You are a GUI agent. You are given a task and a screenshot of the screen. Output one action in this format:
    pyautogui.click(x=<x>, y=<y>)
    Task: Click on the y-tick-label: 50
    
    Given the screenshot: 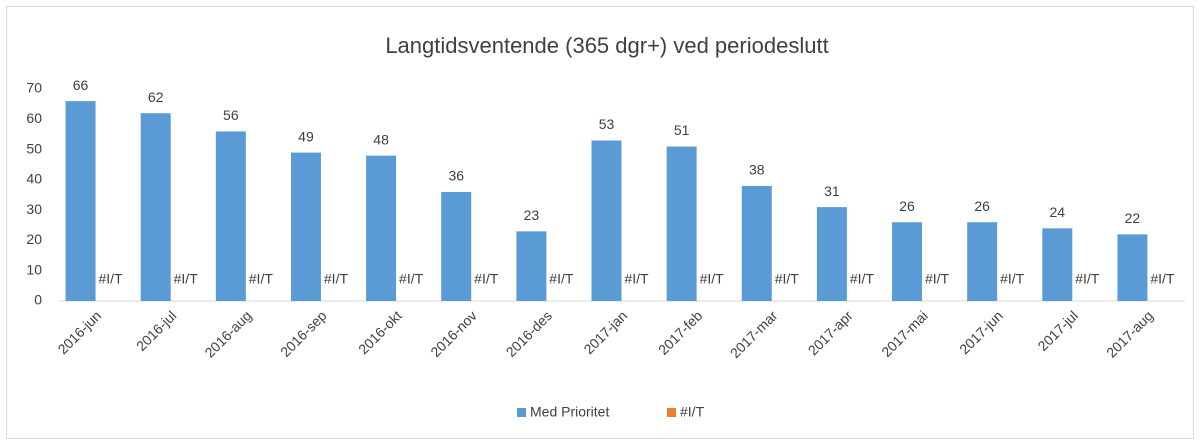 What is the action you would take?
    pyautogui.click(x=34, y=148)
    